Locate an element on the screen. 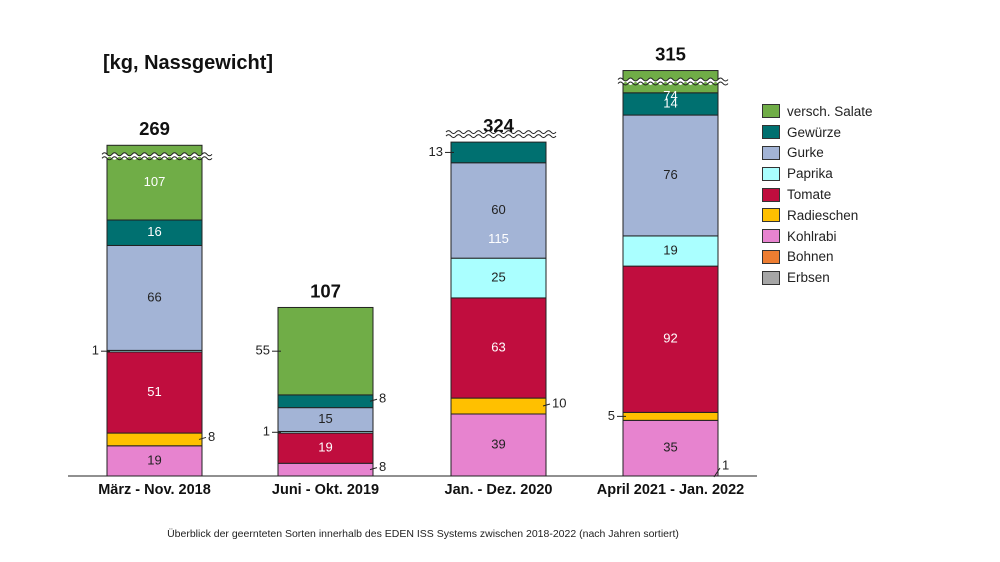 The width and height of the screenshot is (1000, 562). data-label-tomate-3: 63 is located at coordinates (498, 346).